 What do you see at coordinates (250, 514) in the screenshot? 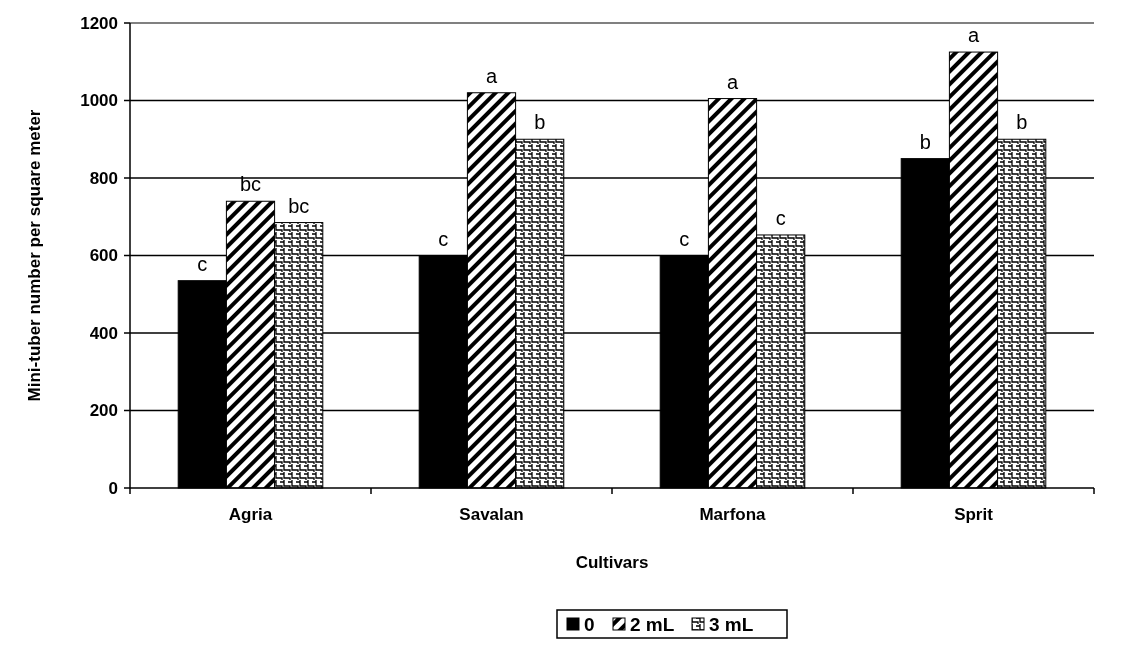
I see `x-tick-label: Agria` at bounding box center [250, 514].